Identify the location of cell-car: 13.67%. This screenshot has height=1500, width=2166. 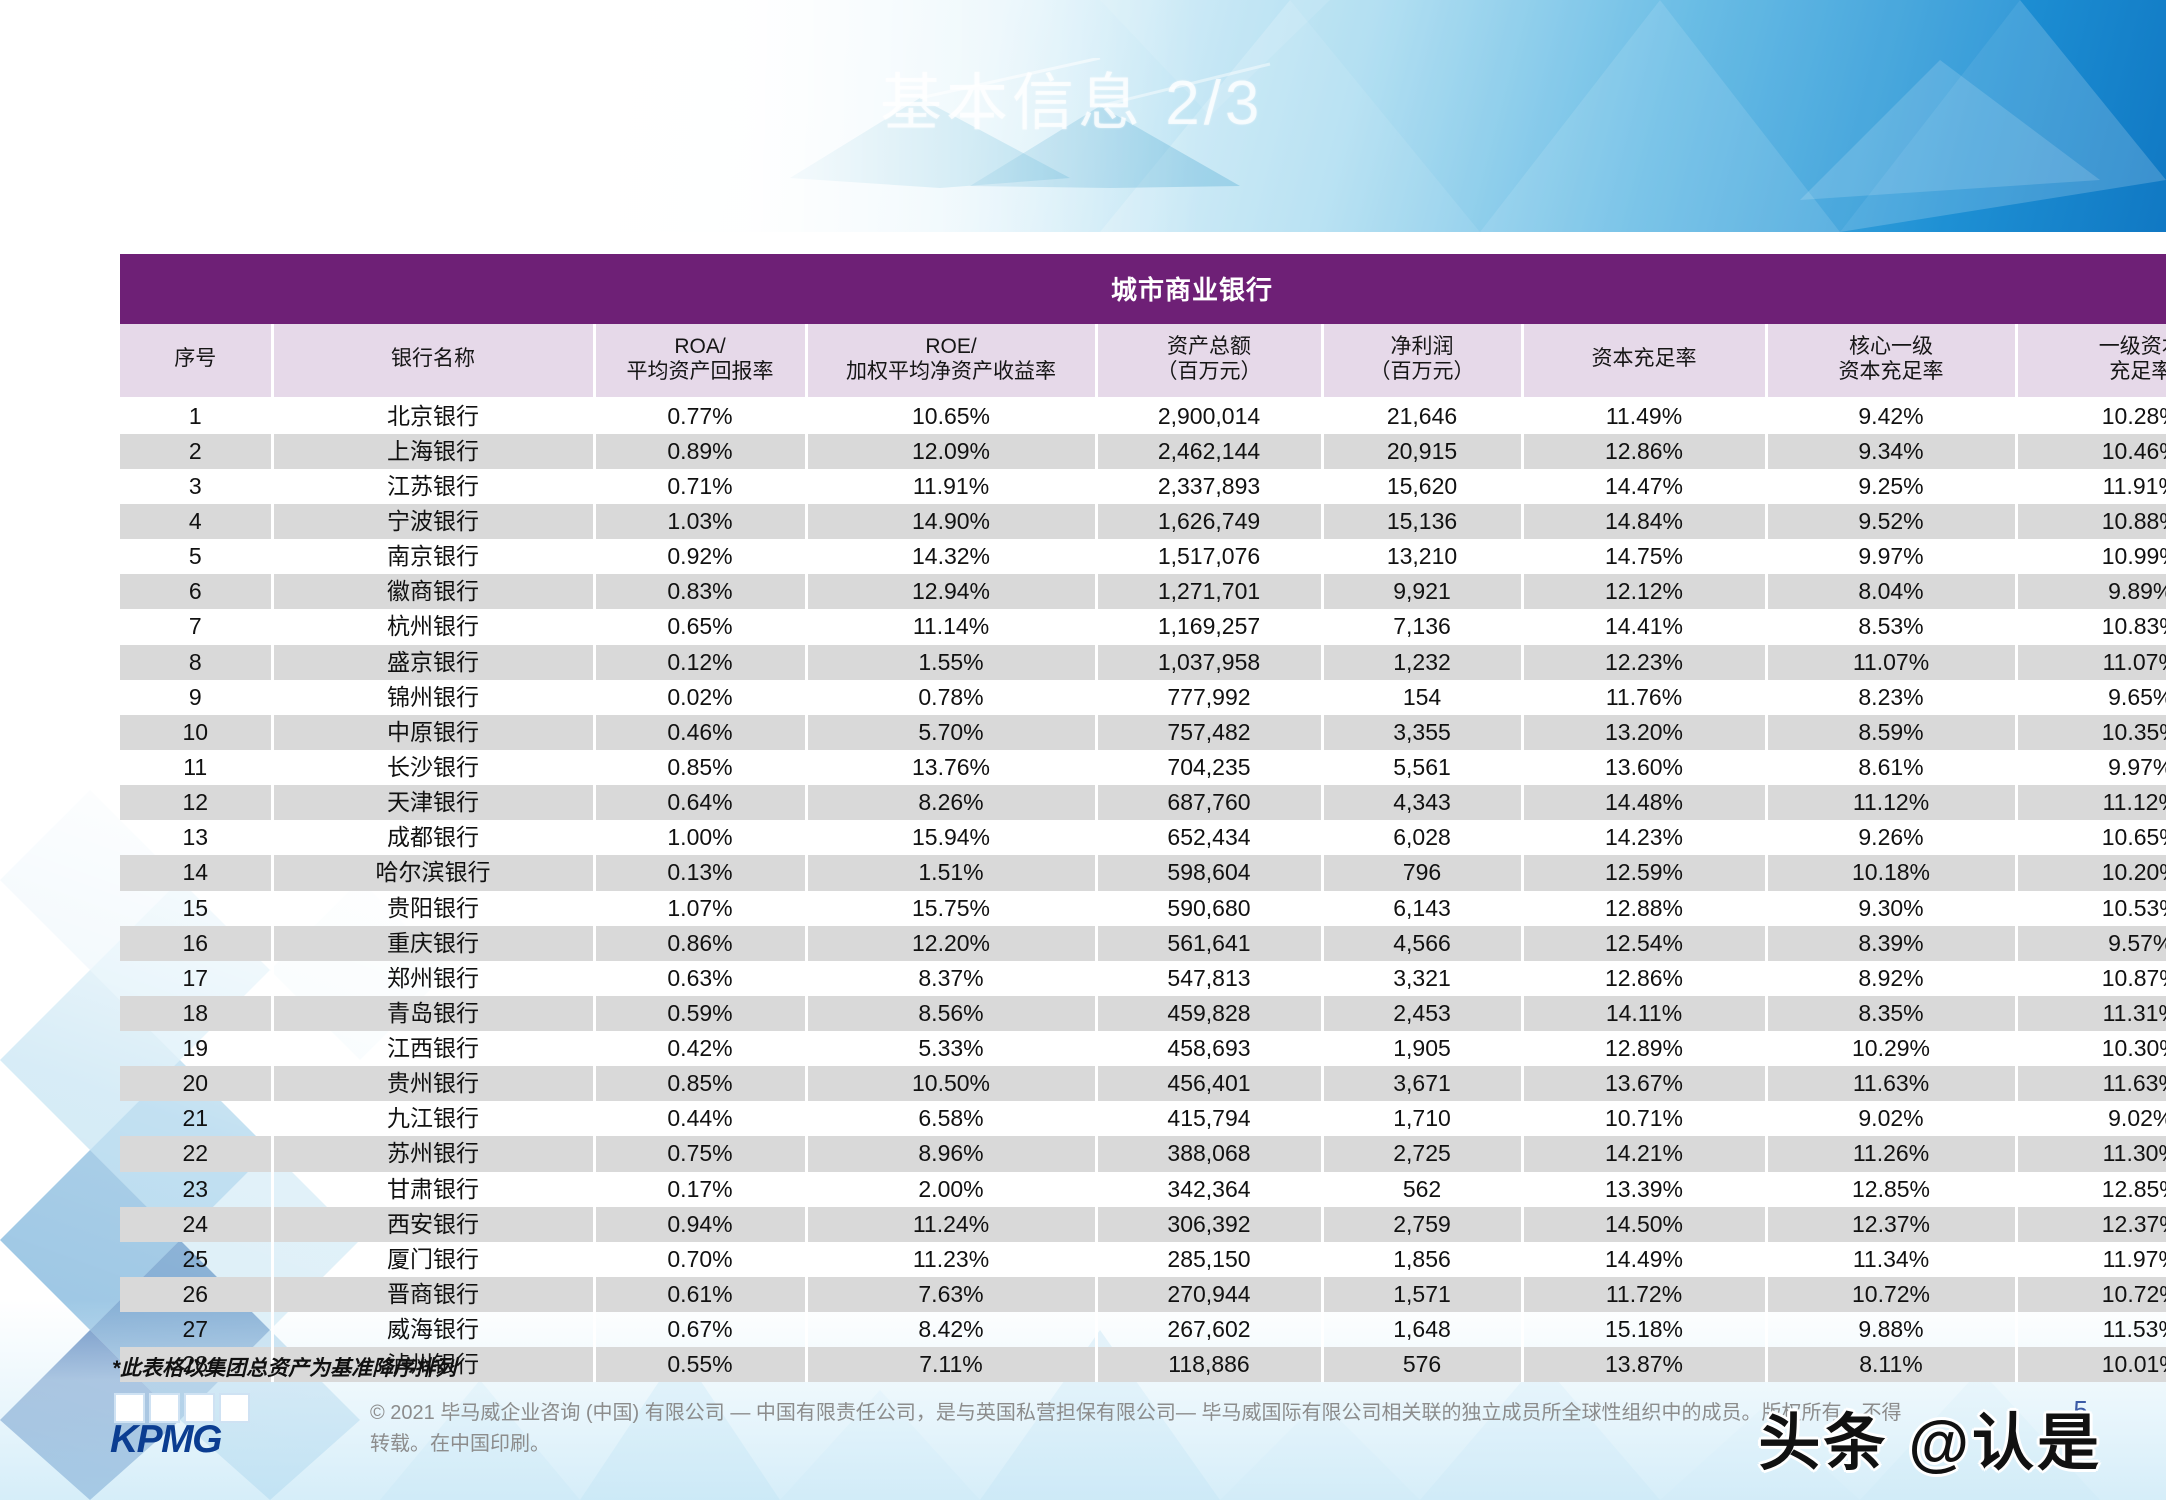
(1645, 1084).